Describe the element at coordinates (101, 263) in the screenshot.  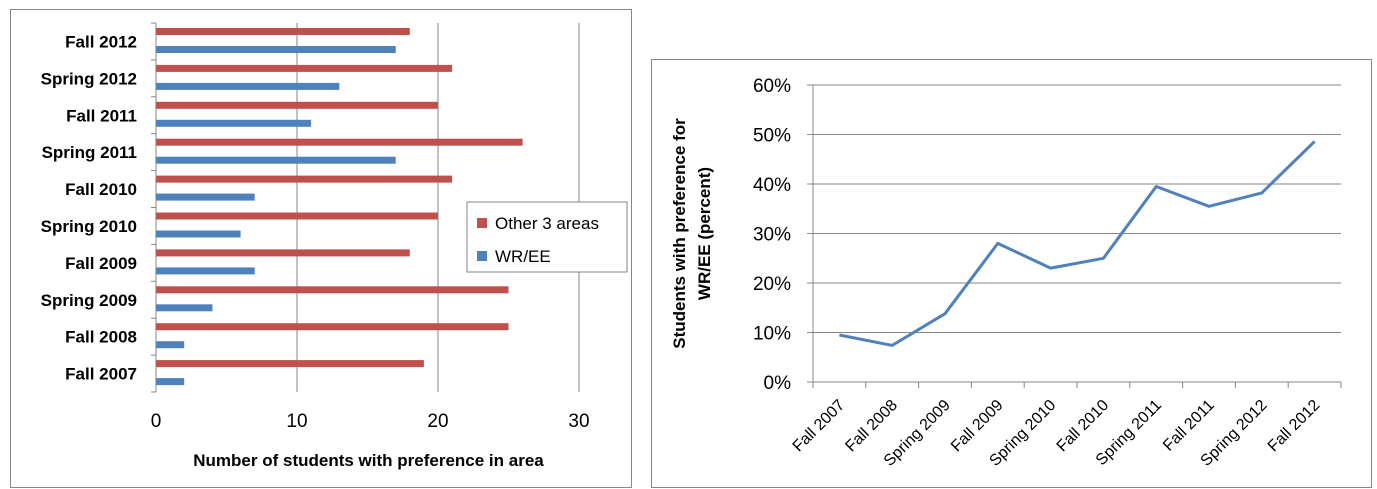
I see `y-tick-label: Fall 2009` at that location.